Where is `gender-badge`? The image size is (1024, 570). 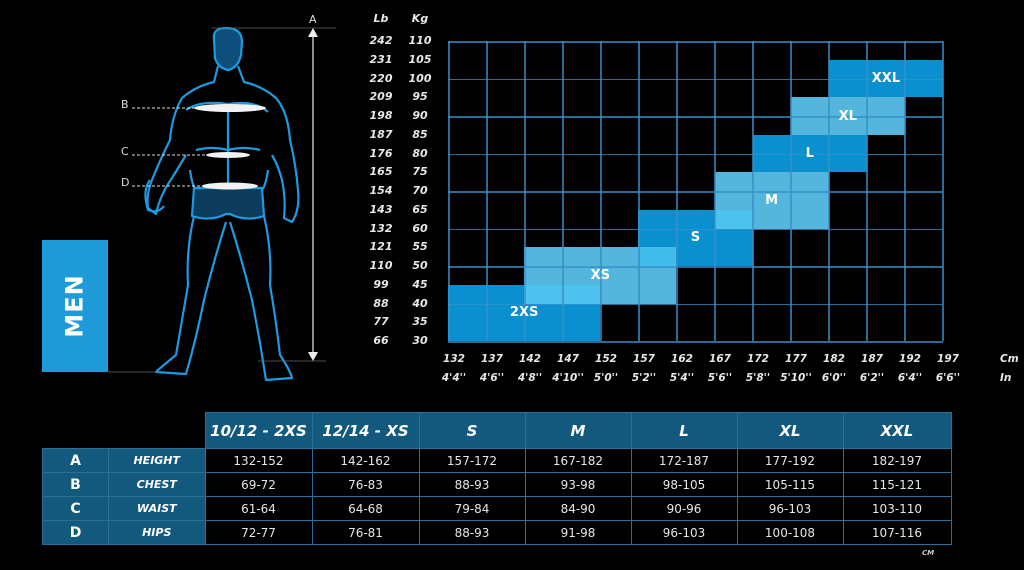 gender-badge is located at coordinates (75, 306).